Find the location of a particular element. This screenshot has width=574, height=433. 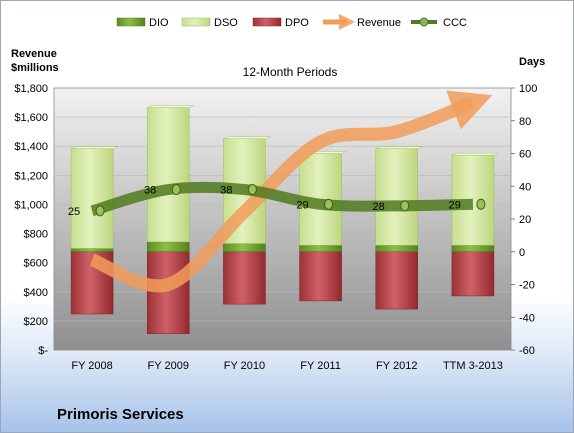

x-tick-label: TTM 3-2013 is located at coordinates (473, 366).